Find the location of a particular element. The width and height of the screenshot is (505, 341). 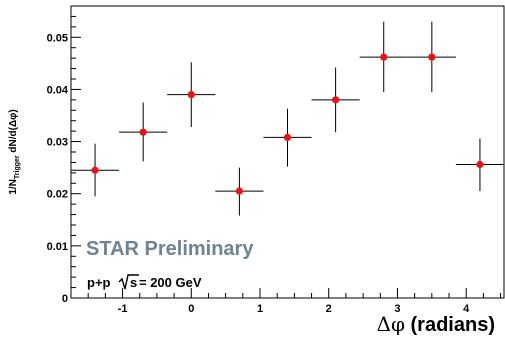

x-tick-label: 3 is located at coordinates (397, 309).